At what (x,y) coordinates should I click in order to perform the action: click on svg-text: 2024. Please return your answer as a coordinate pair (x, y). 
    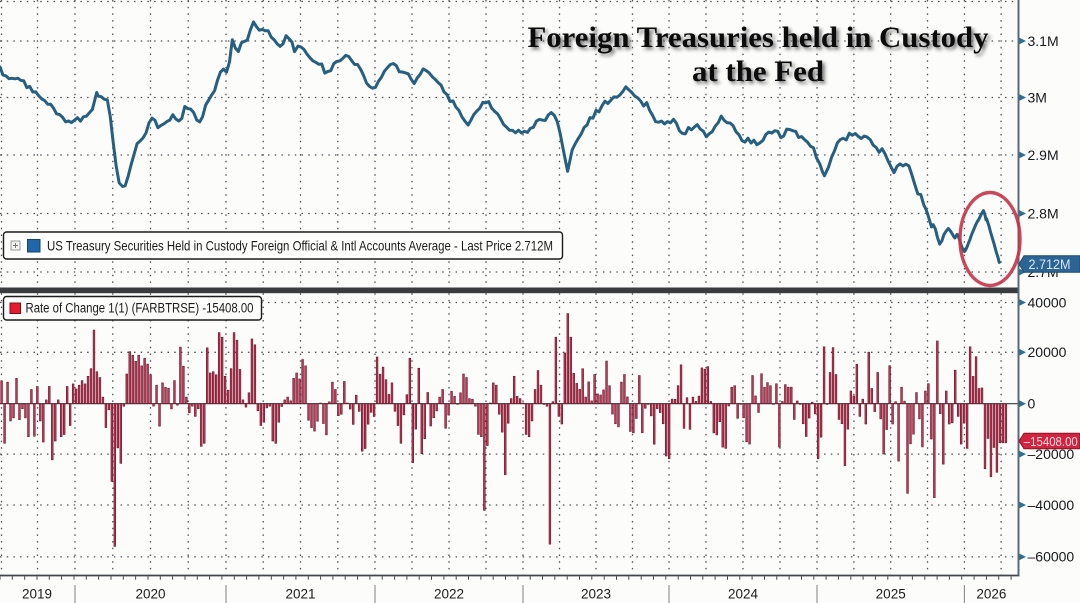
    Looking at the image, I should click on (743, 594).